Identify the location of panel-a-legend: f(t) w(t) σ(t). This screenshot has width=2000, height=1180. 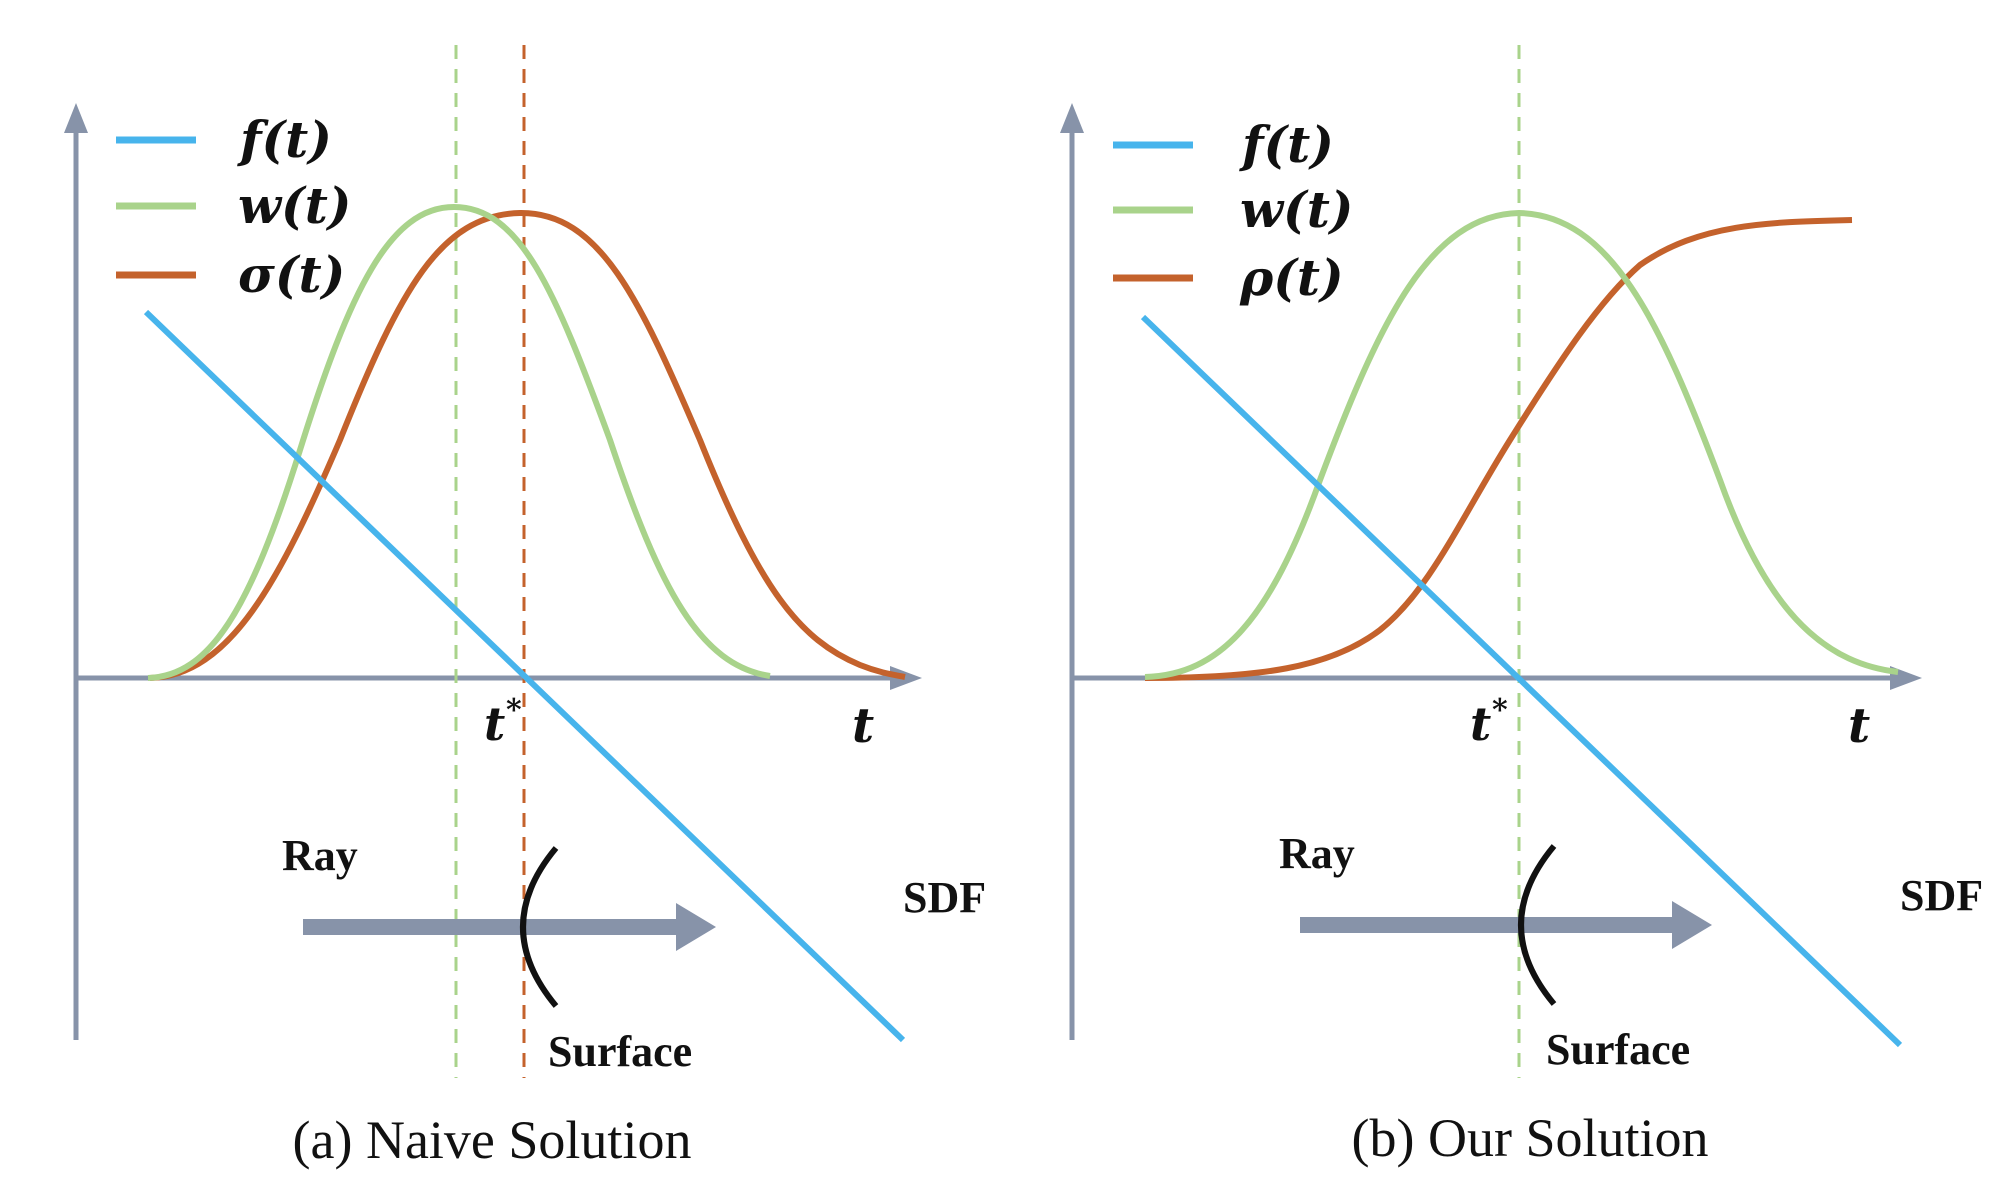
(233, 207).